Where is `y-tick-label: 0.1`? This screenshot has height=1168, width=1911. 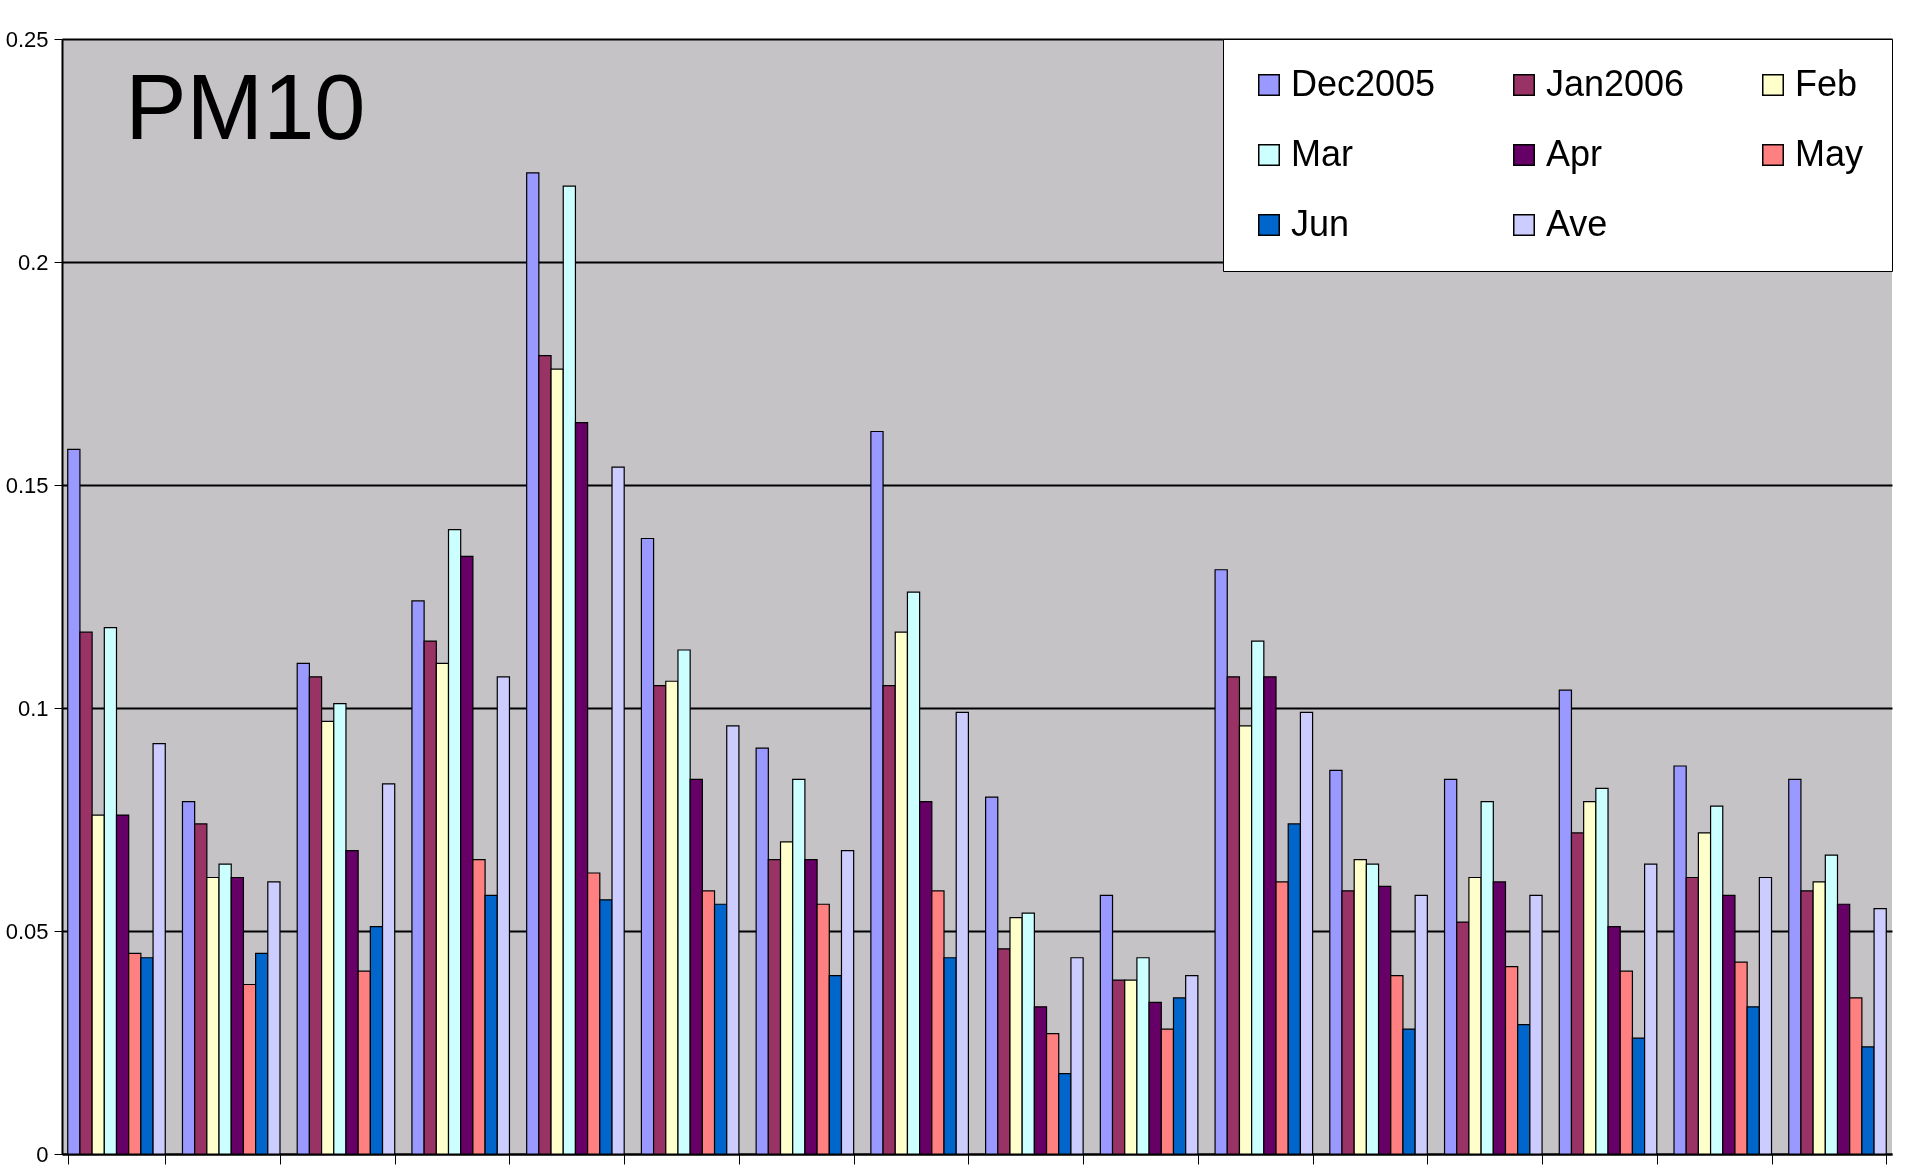
y-tick-label: 0.1 is located at coordinates (33, 708).